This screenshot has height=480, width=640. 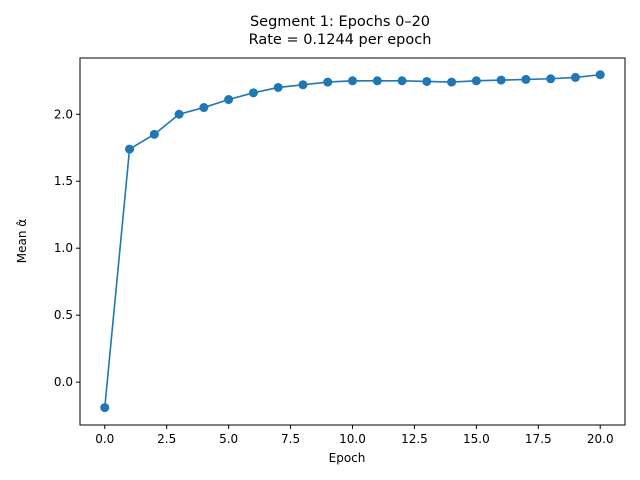 I want to click on y-tick-label: 2.0, so click(x=63, y=114).